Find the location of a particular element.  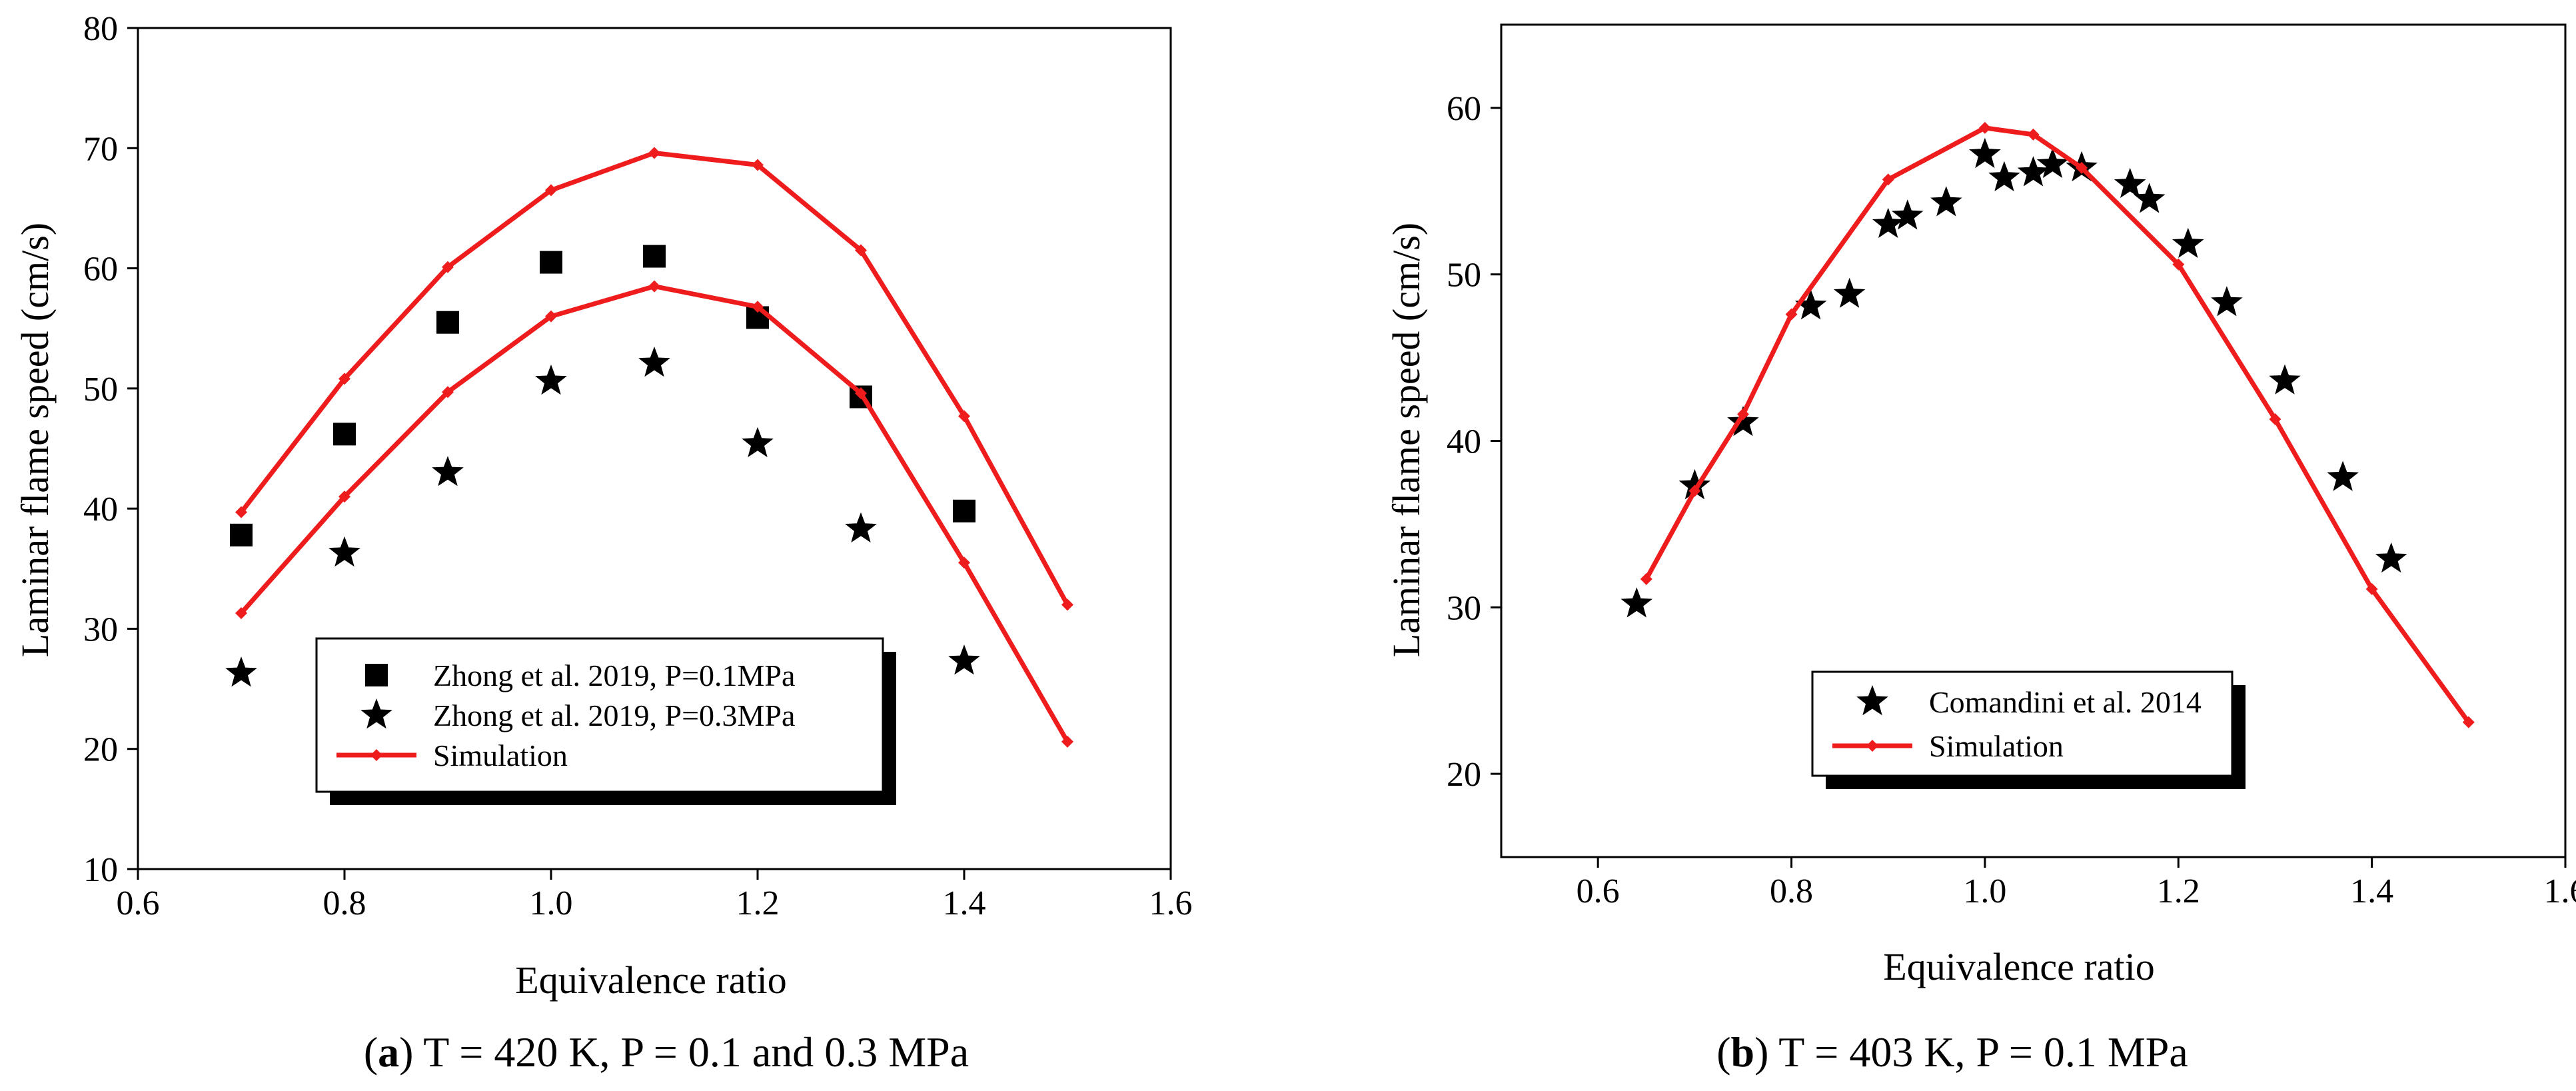

caption-a: (a) T = 420 K, P = 0.1 and 0.3 MPa is located at coordinates (667, 1052).